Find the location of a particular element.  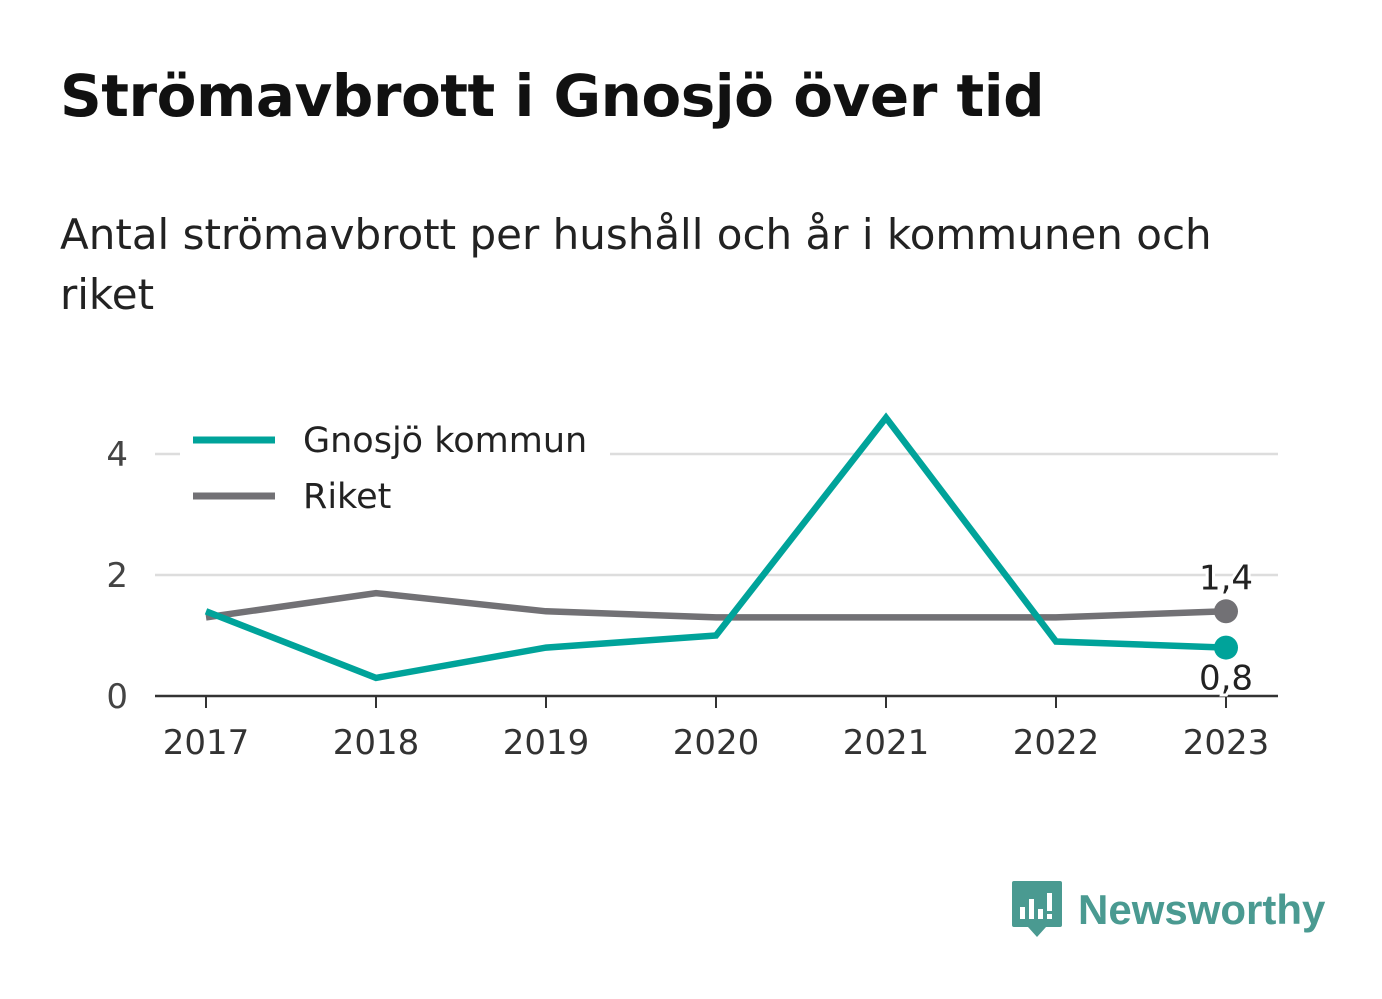

x-tick-label: 2020 is located at coordinates (716, 743).